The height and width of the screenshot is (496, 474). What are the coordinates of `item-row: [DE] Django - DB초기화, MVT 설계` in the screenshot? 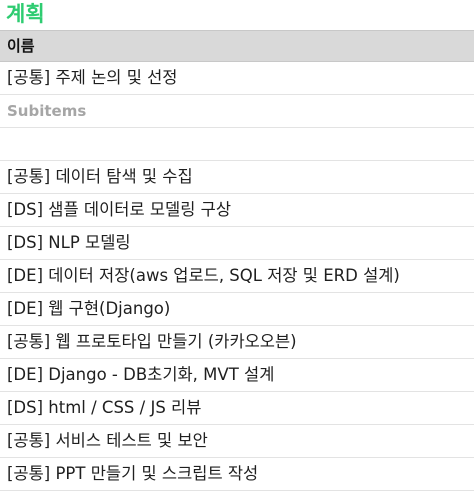 It's located at (237, 375).